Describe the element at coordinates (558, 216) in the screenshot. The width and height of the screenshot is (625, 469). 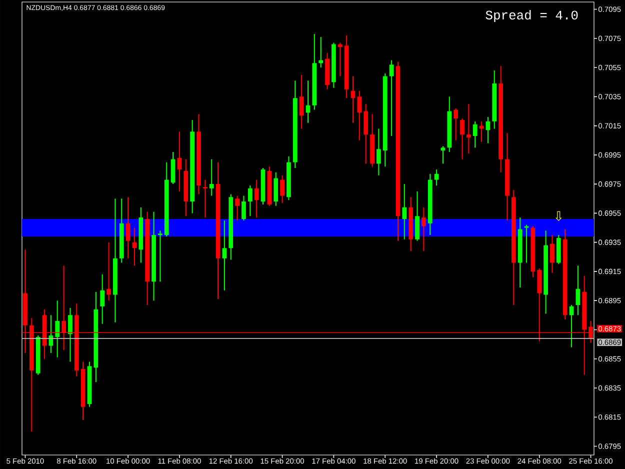
I see `annotation: ⇩` at that location.